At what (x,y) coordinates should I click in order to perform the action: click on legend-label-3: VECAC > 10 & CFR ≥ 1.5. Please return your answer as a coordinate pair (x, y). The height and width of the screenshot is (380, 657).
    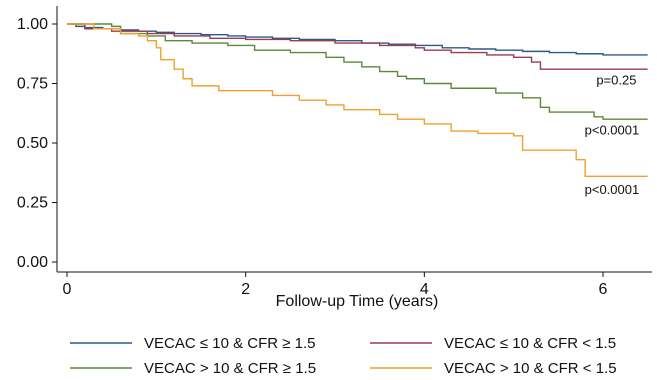
    Looking at the image, I should click on (230, 368).